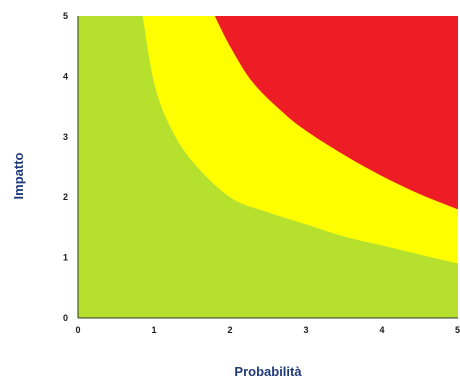 The image size is (460, 381). Describe the element at coordinates (65, 16) in the screenshot. I see `y-tick-label: 5` at that location.